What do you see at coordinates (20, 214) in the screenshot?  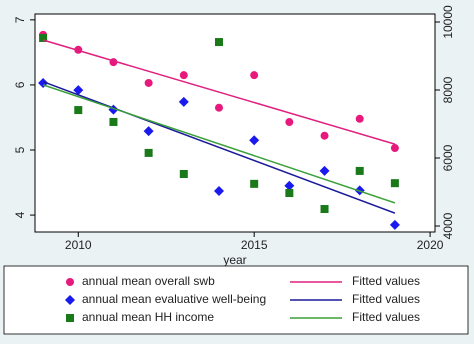 I see `y-tick-label: 4` at bounding box center [20, 214].